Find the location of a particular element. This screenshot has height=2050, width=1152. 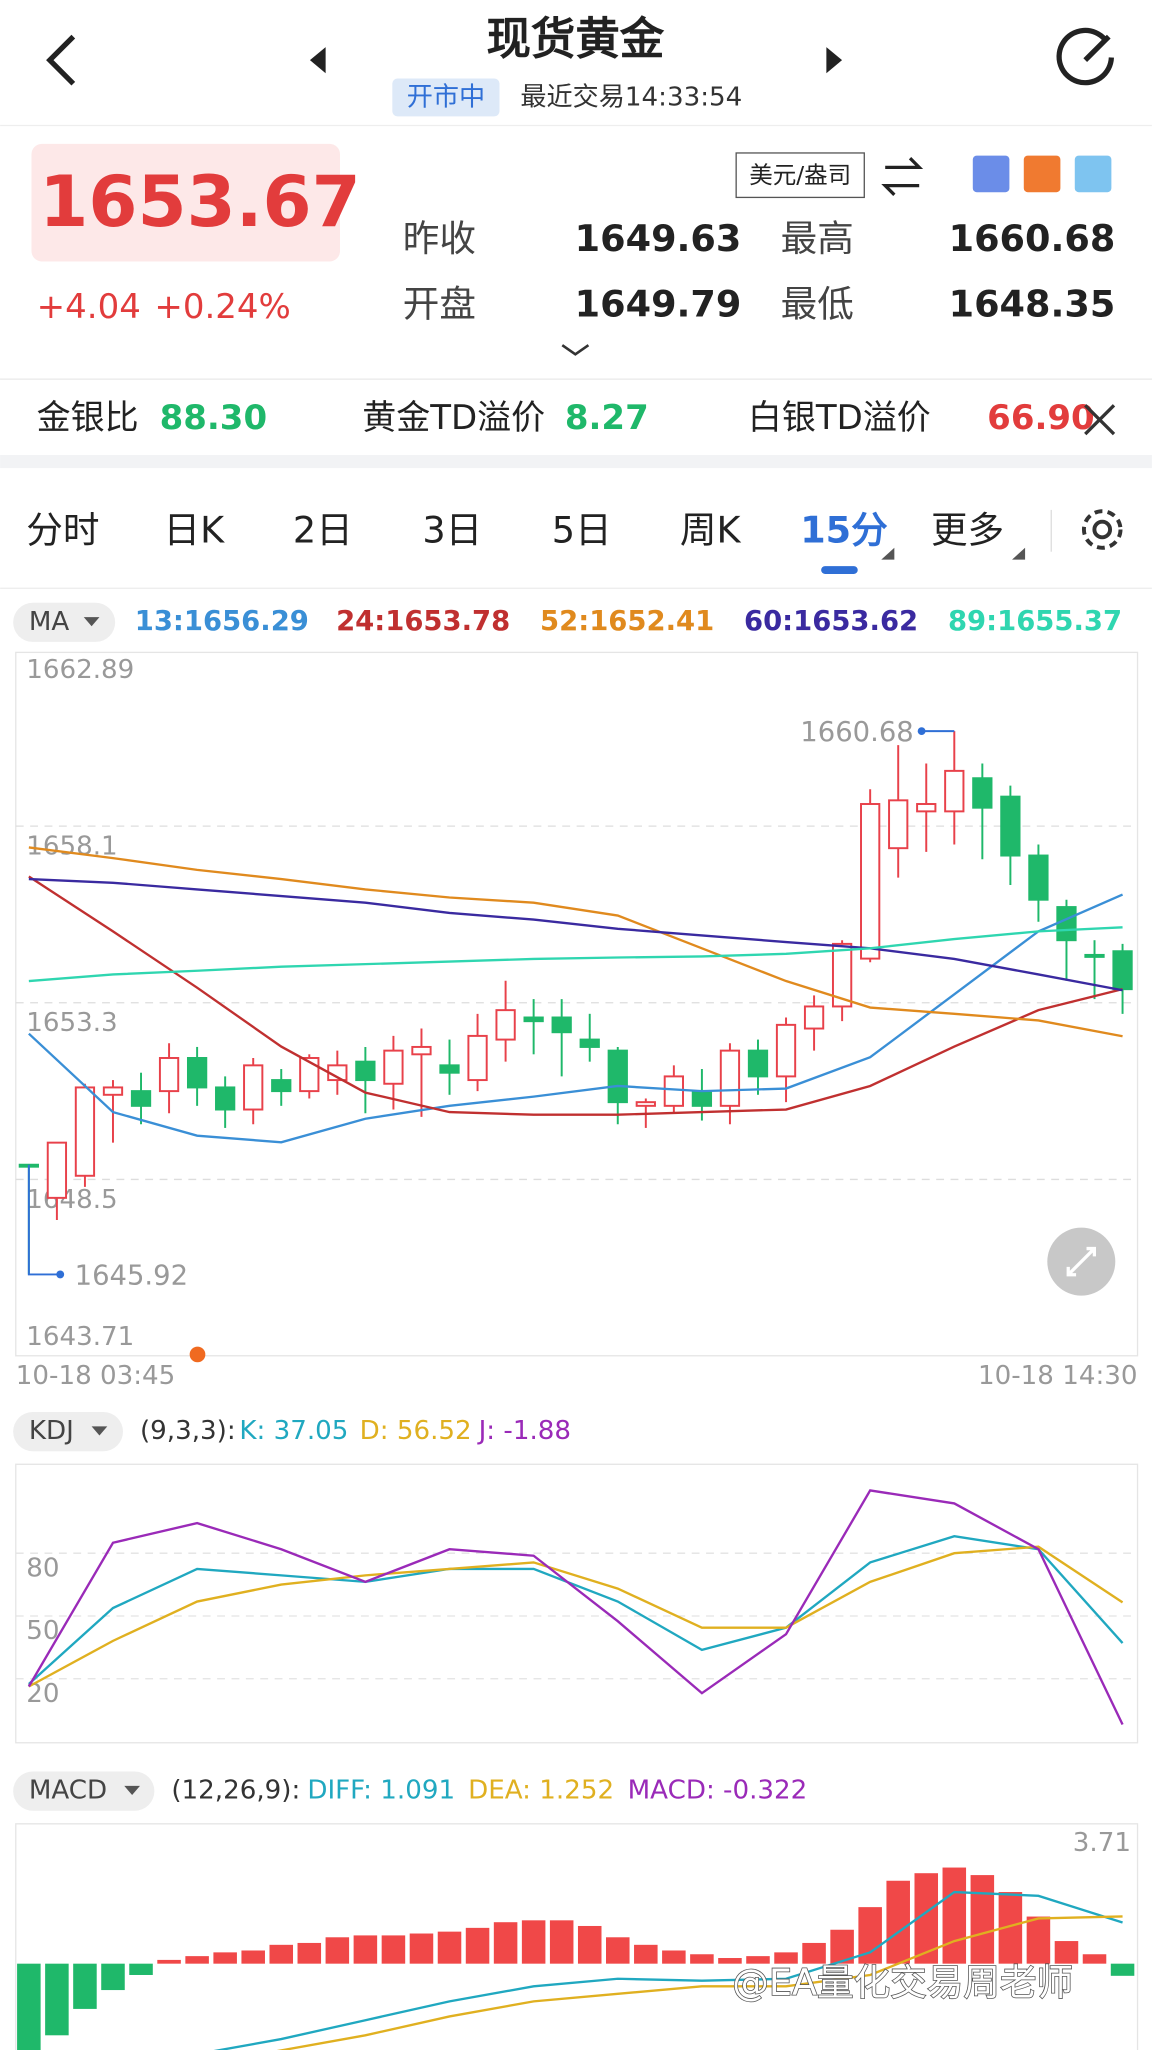

ratio-row: 金银比 88.30 黄金TD溢价 8.27 白银TD溢价 66.90 is located at coordinates (566, 418).